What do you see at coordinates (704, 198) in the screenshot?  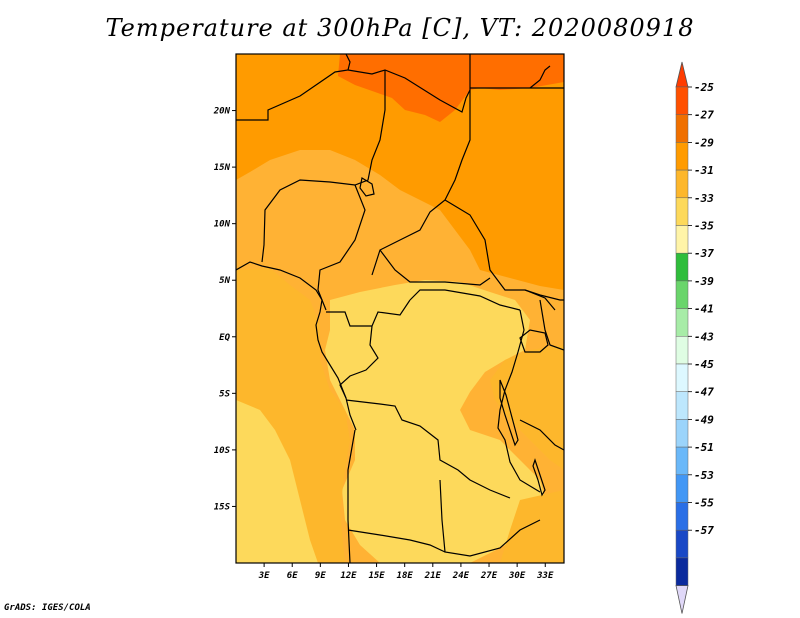 I see `colorbar-label: -33` at bounding box center [704, 198].